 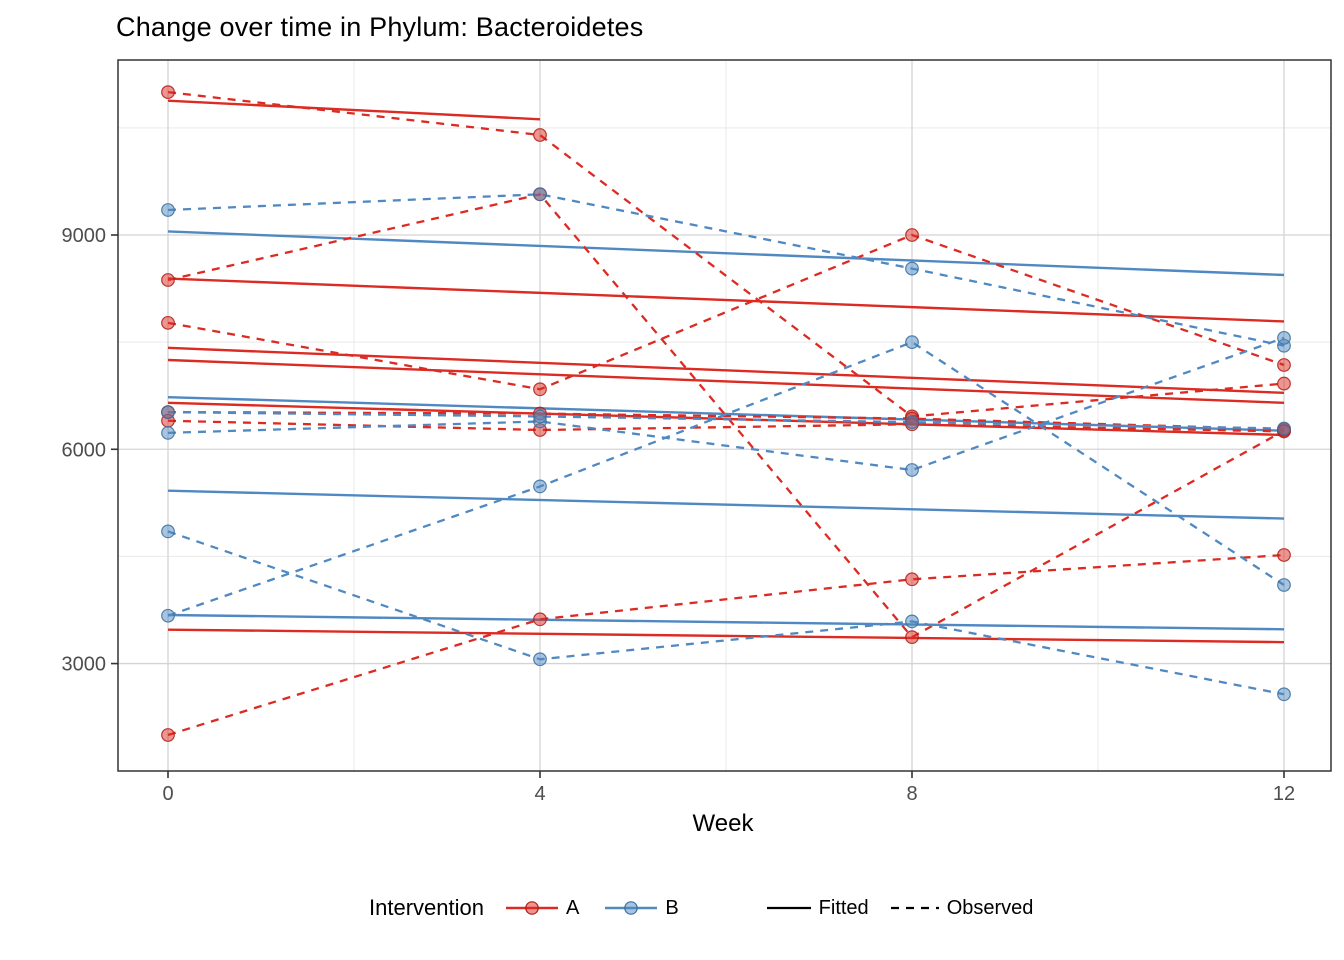 I want to click on observed-line-A3, so click(x=726, y=312).